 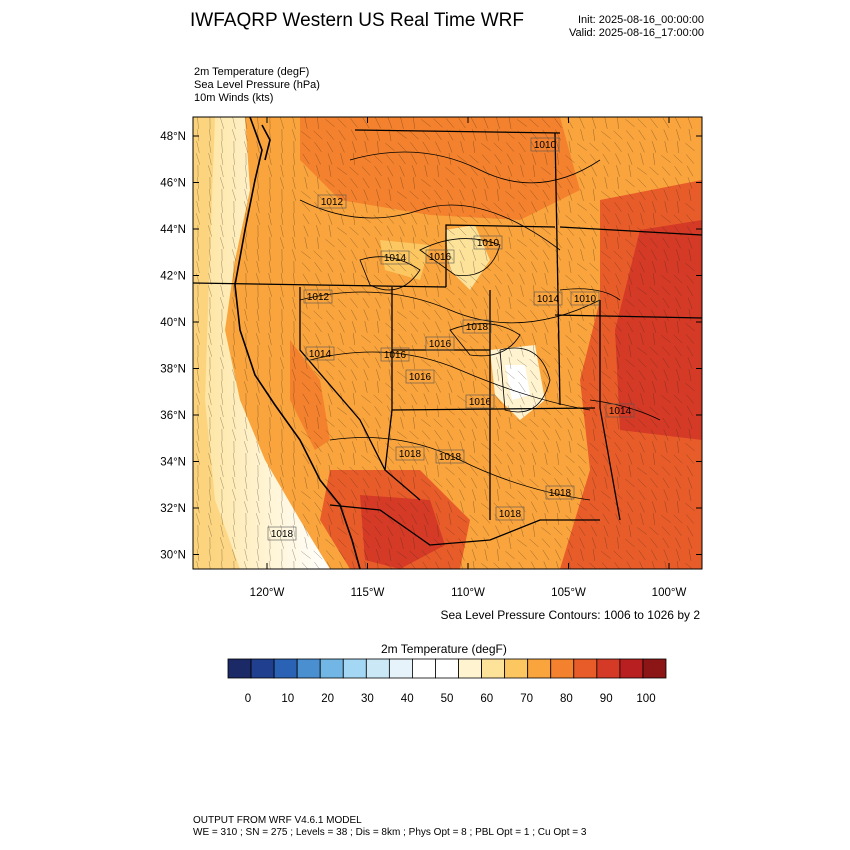 What do you see at coordinates (548, 299) in the screenshot?
I see `svg-text: 1014` at bounding box center [548, 299].